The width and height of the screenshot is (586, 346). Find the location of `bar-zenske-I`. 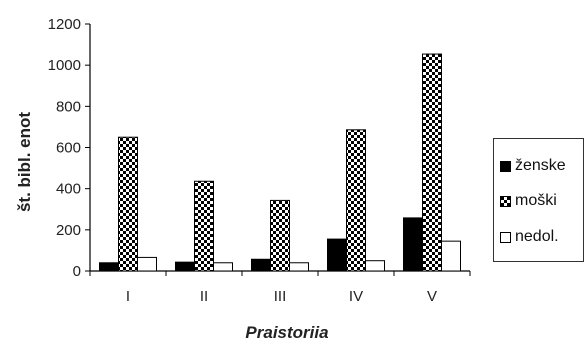

bar-zenske-I is located at coordinates (109, 267).